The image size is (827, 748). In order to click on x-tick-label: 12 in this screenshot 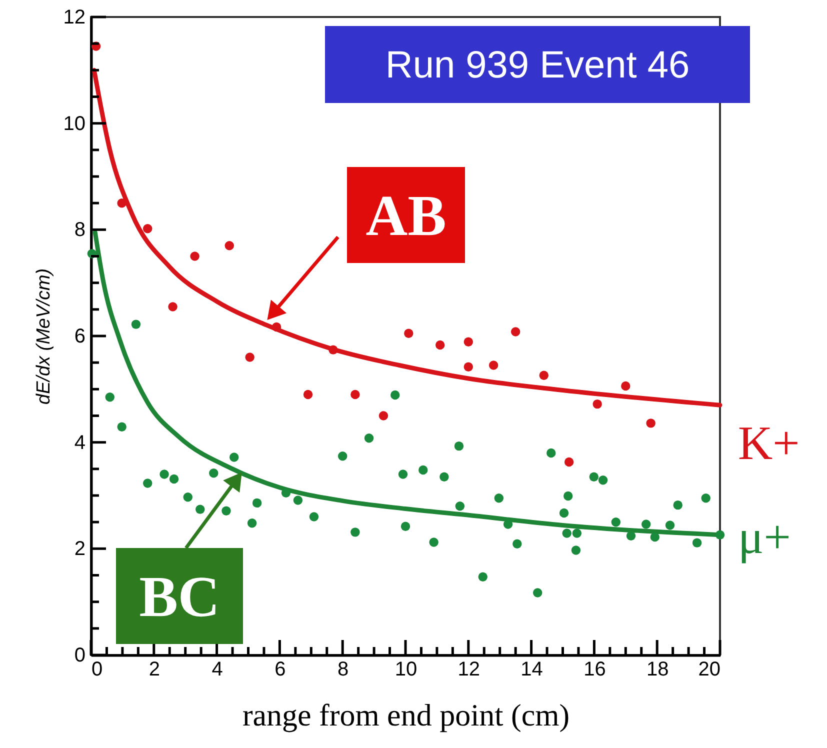, I will do `click(469, 669)`.